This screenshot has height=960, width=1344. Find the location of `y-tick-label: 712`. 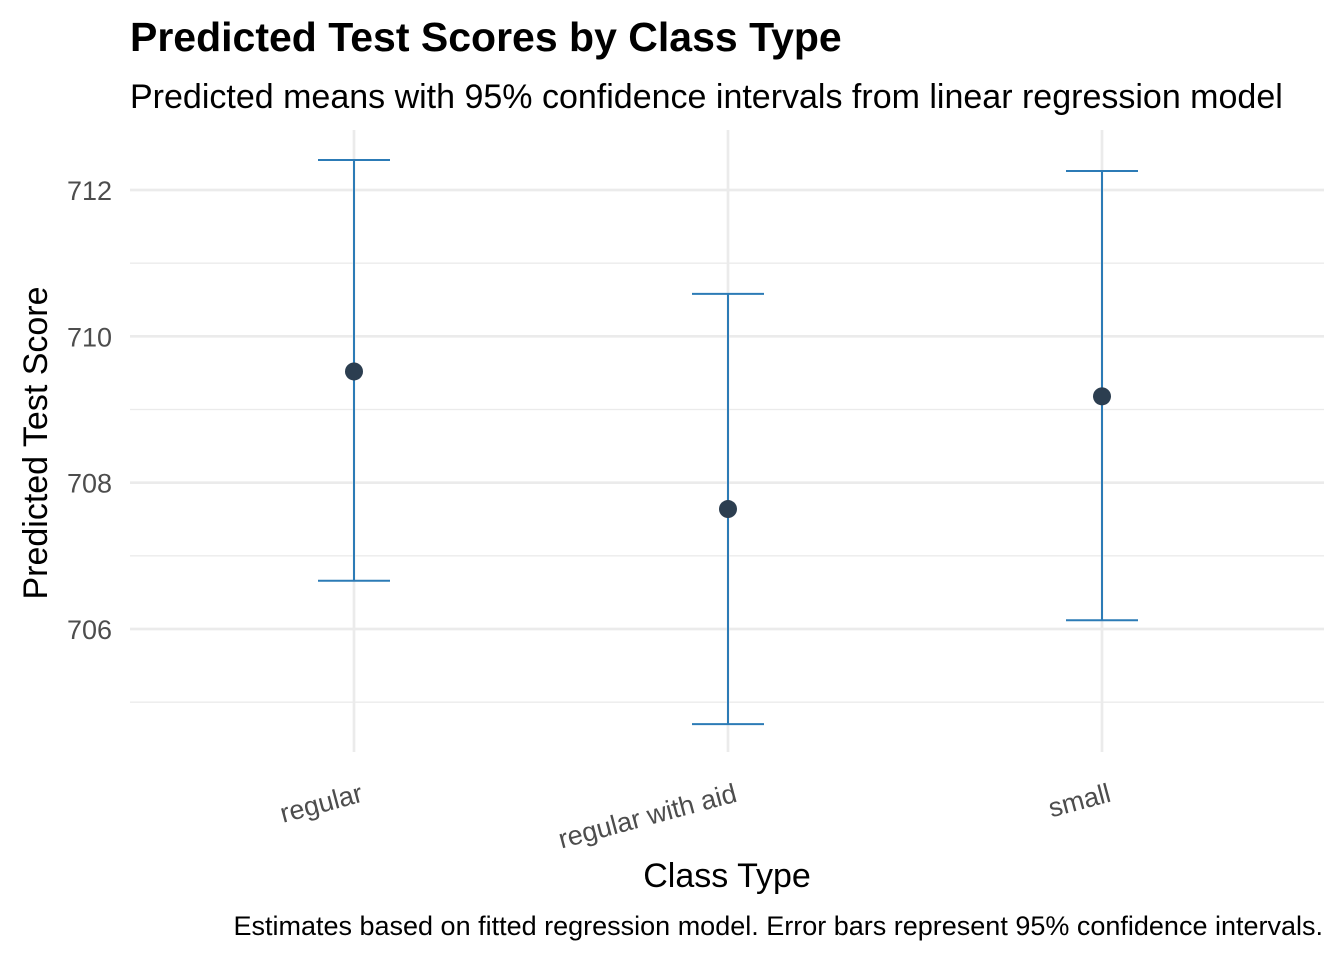

y-tick-label: 712 is located at coordinates (89, 191).